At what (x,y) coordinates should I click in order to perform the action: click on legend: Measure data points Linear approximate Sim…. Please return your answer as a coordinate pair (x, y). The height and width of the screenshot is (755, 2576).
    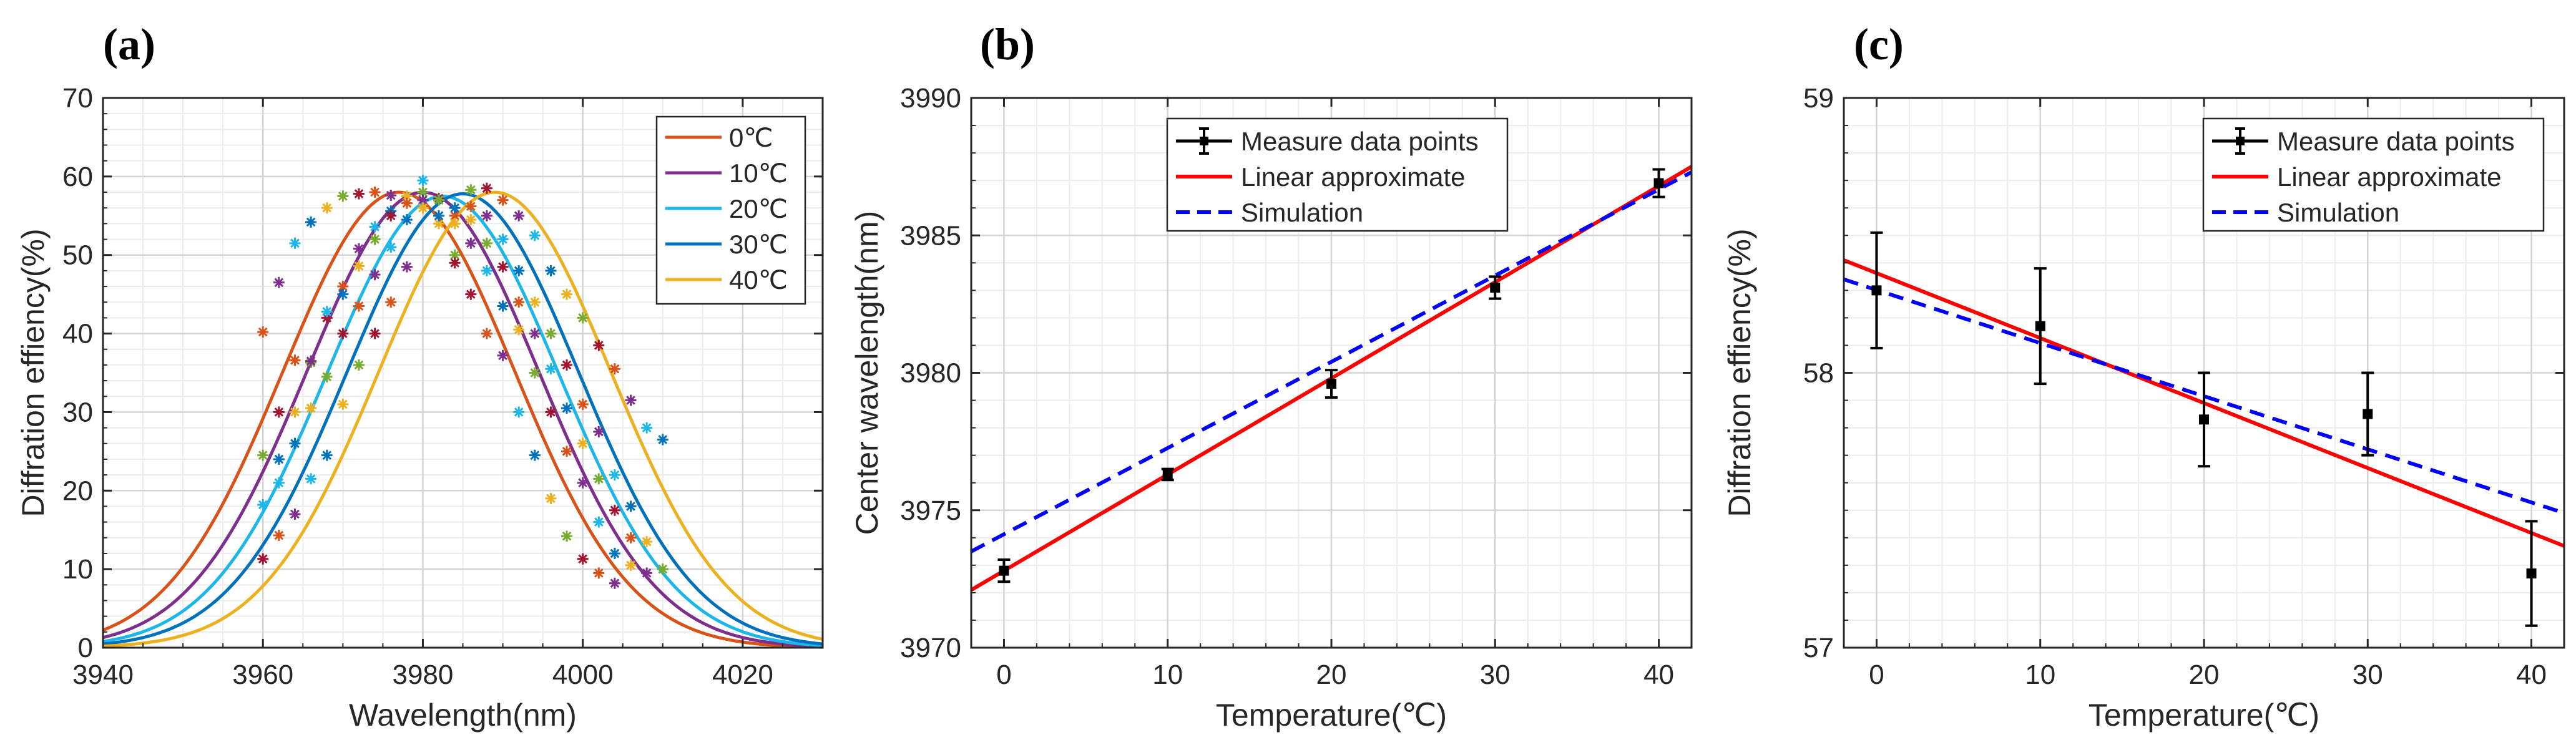
    Looking at the image, I should click on (1337, 174).